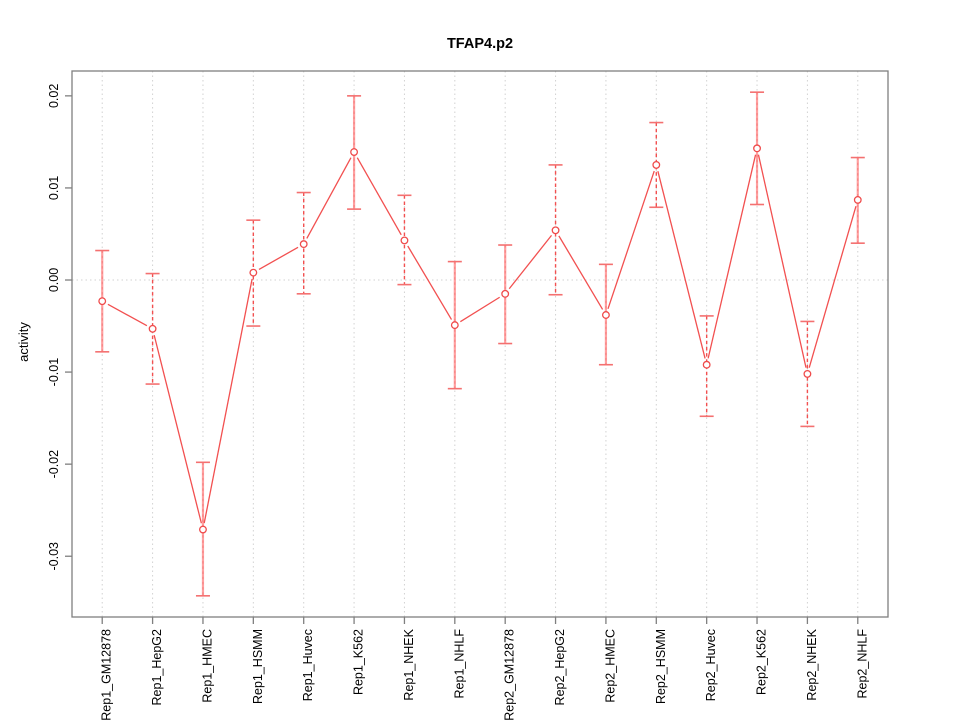  I want to click on data-point-Rep2_GM12878, so click(505, 293).